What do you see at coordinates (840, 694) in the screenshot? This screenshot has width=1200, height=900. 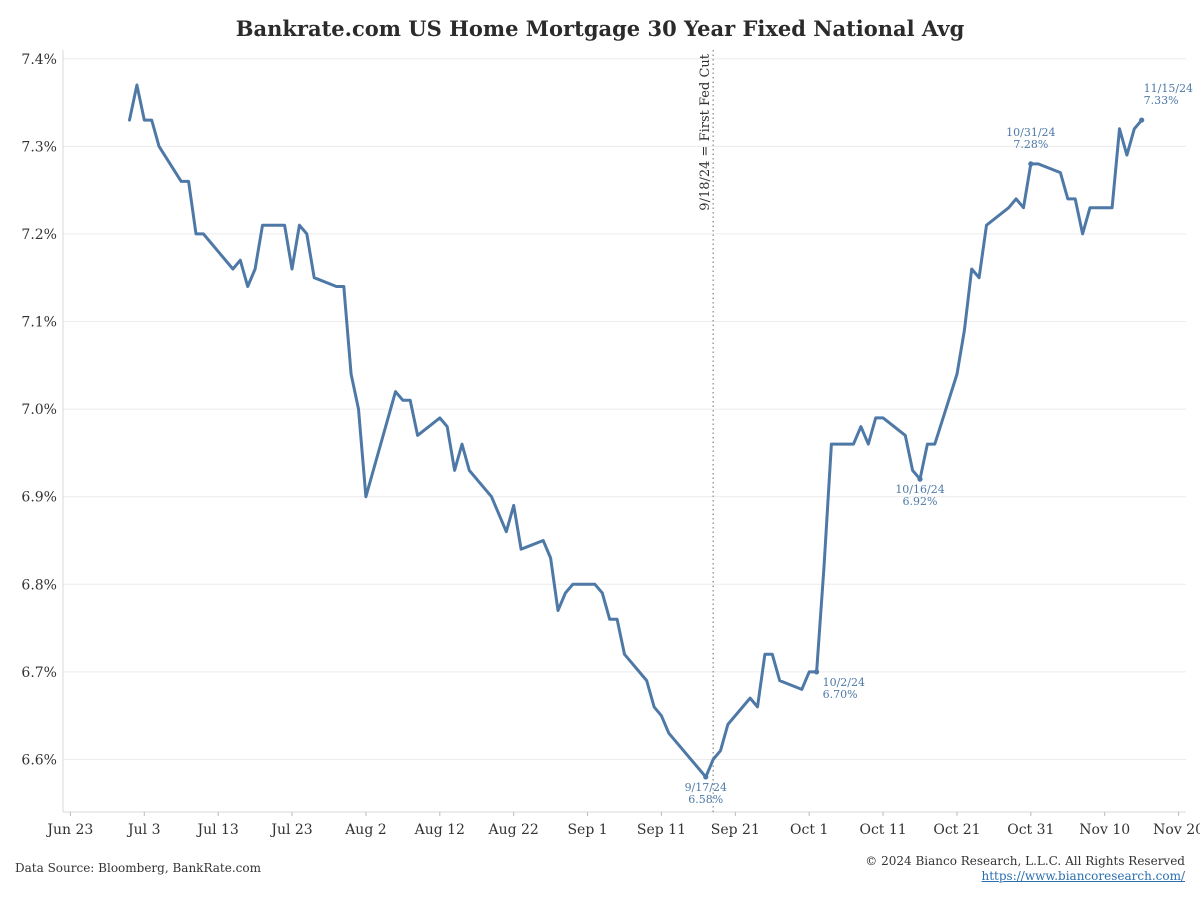 I see `annotation-value-label: 6.70%` at bounding box center [840, 694].